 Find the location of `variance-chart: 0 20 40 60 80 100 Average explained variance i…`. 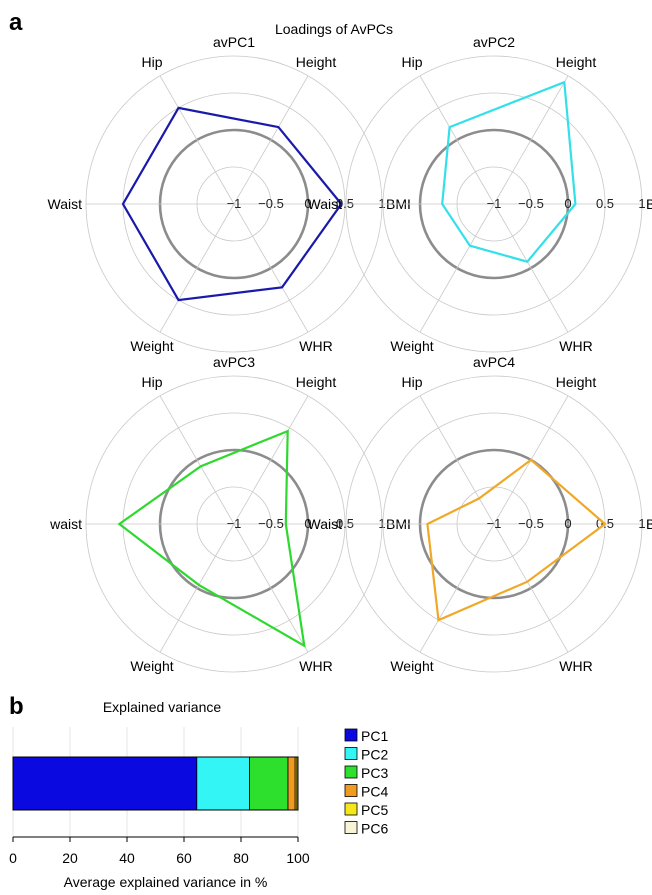

variance-chart: 0 20 40 60 80 100 Average explained variance i… is located at coordinates (198, 808).